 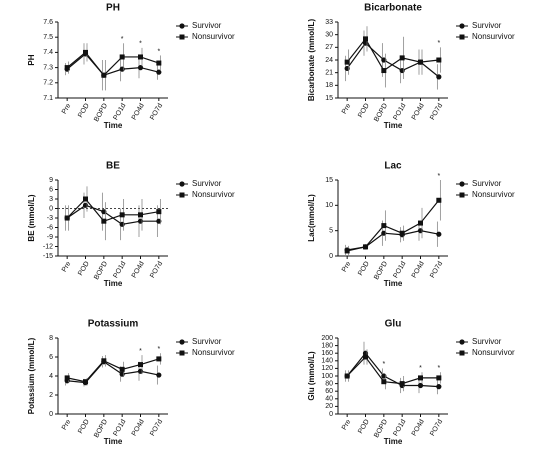 What do you see at coordinates (327, 338) in the screenshot?
I see `y-tick-label: 200` at bounding box center [327, 338].